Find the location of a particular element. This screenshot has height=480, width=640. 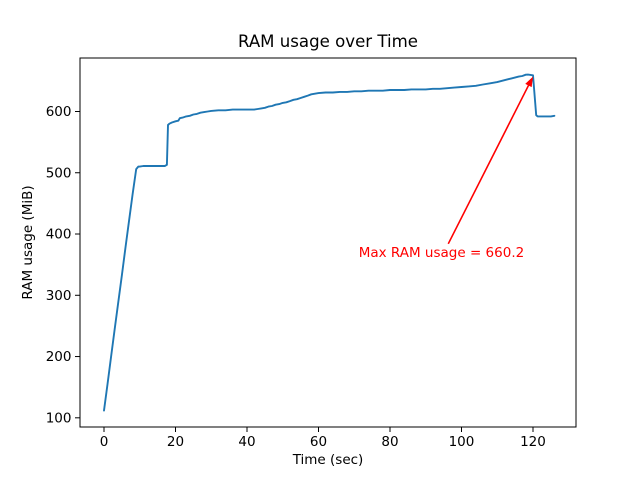

x-tick-label: 20 is located at coordinates (175, 442).